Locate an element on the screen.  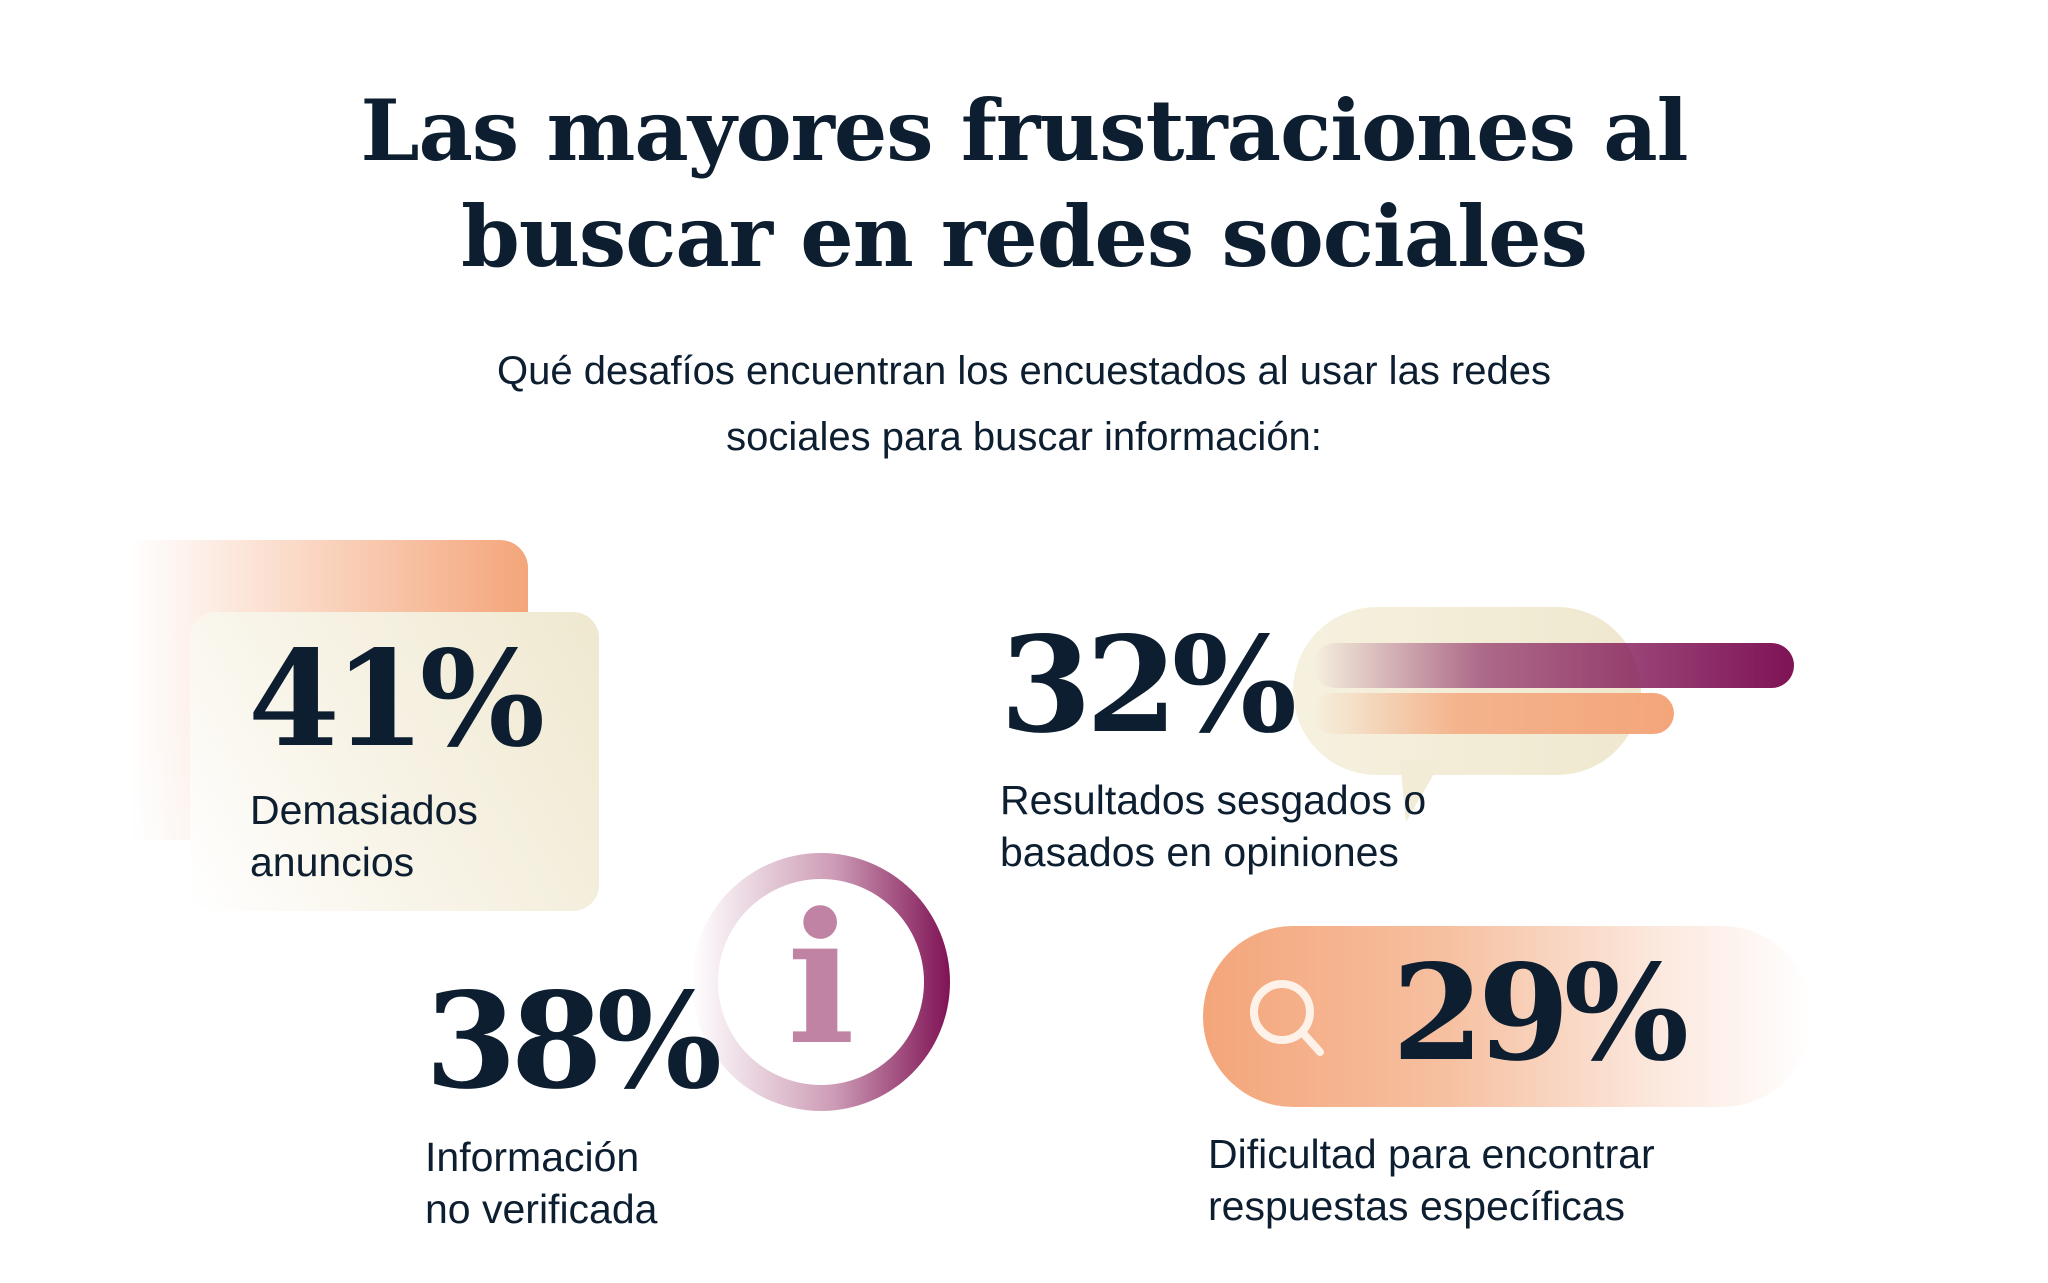
stat-value-unverified: 38% is located at coordinates (573, 1041).